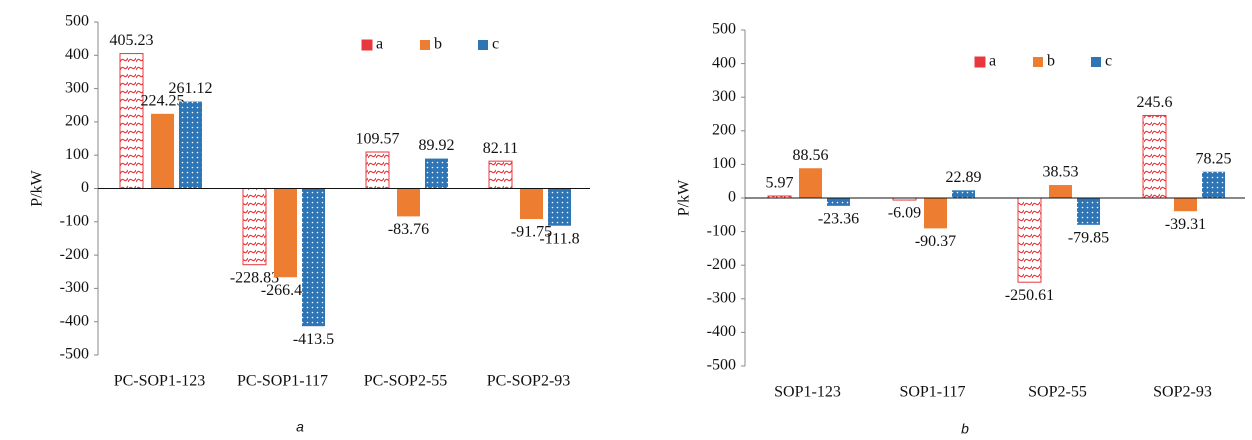 This screenshot has width=1252, height=440. Describe the element at coordinates (964, 177) in the screenshot. I see `data-label: 22.89` at that location.